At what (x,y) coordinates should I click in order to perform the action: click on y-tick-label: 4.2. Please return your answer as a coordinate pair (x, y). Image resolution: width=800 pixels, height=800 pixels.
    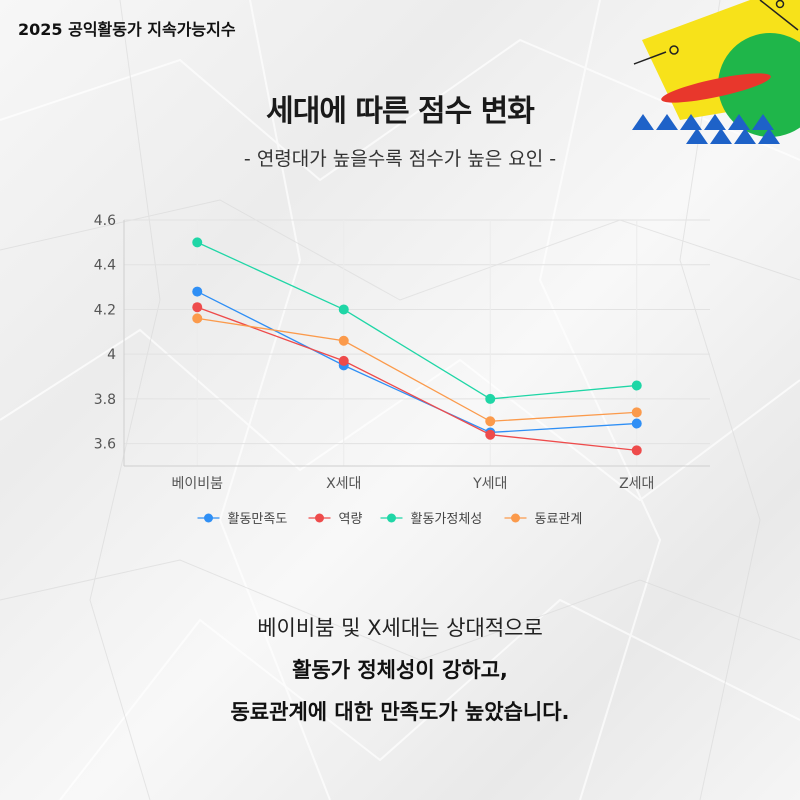
    Looking at the image, I should click on (105, 310).